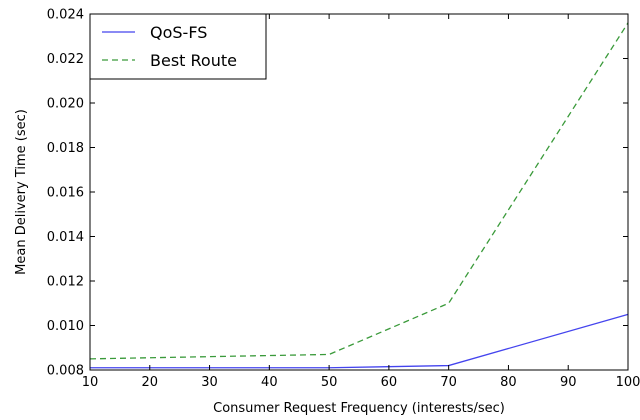  Describe the element at coordinates (65, 59) in the screenshot. I see `y-tick-label: 0.022` at that location.